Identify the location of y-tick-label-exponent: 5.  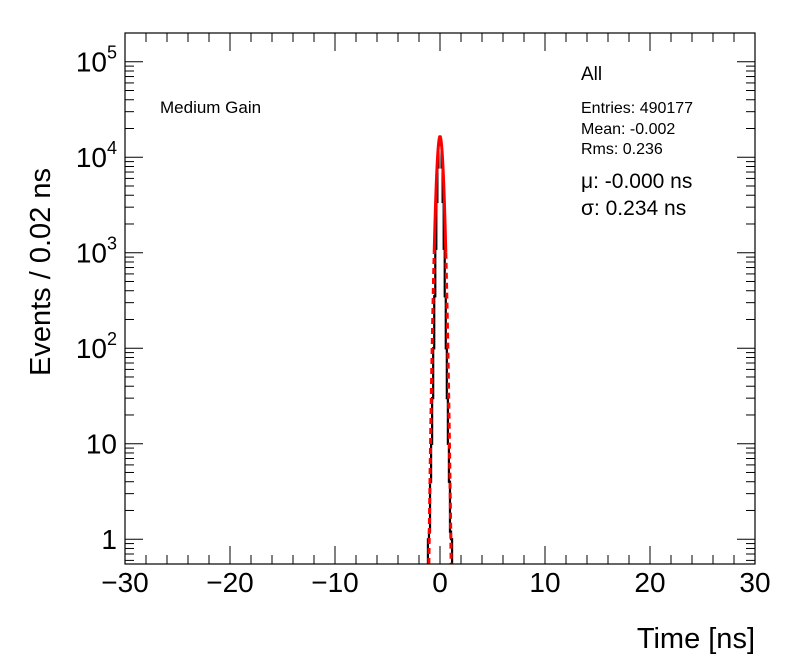
(112, 53).